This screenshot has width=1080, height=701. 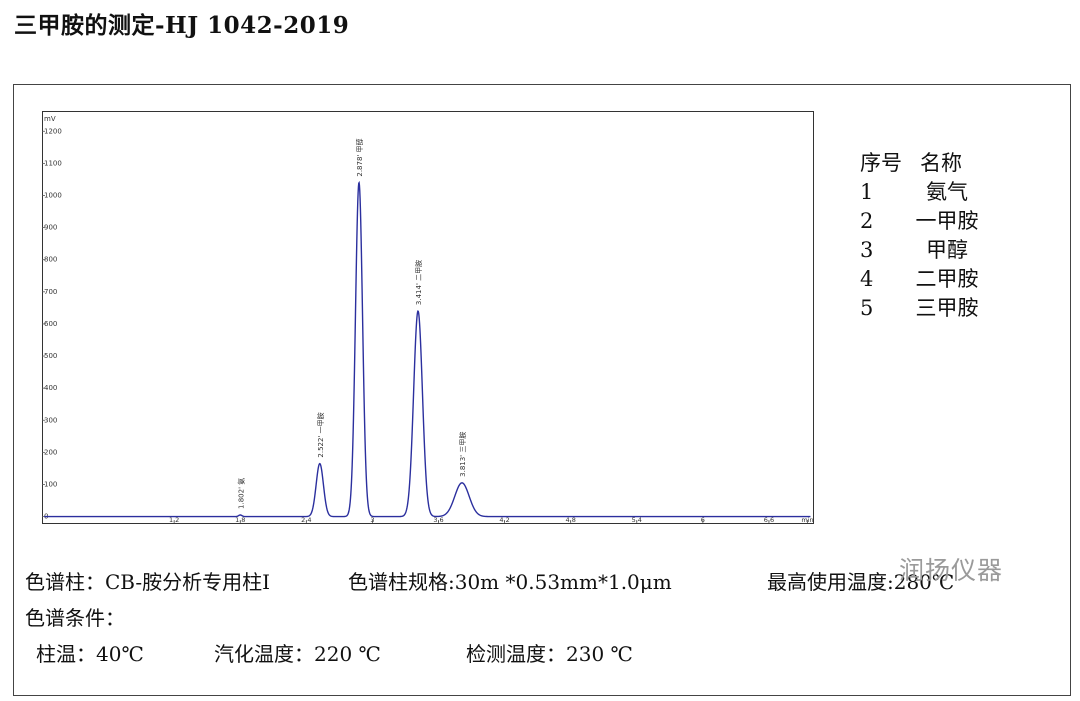 What do you see at coordinates (50, 324) in the screenshot?
I see `y-tick-label: 600` at bounding box center [50, 324].